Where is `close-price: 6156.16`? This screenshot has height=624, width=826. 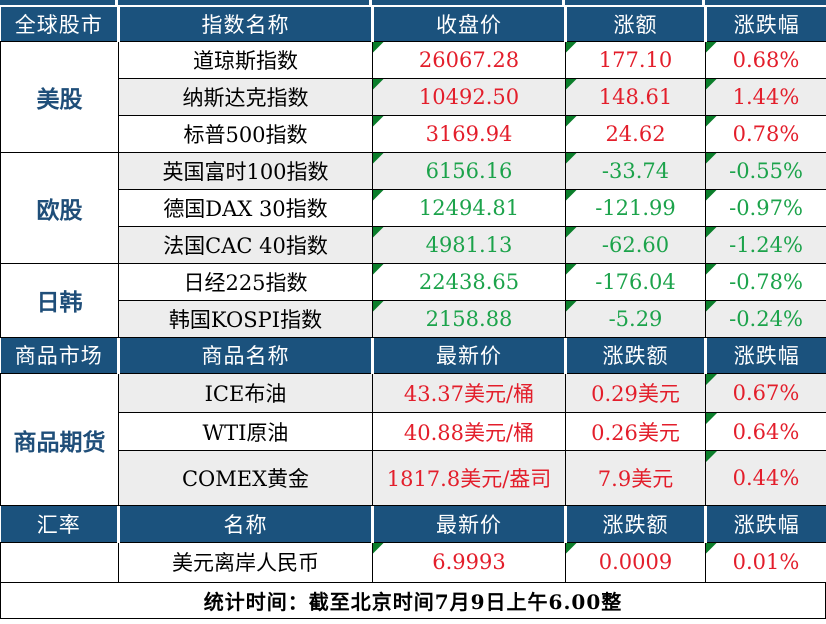 close-price: 6156.16 is located at coordinates (469, 170).